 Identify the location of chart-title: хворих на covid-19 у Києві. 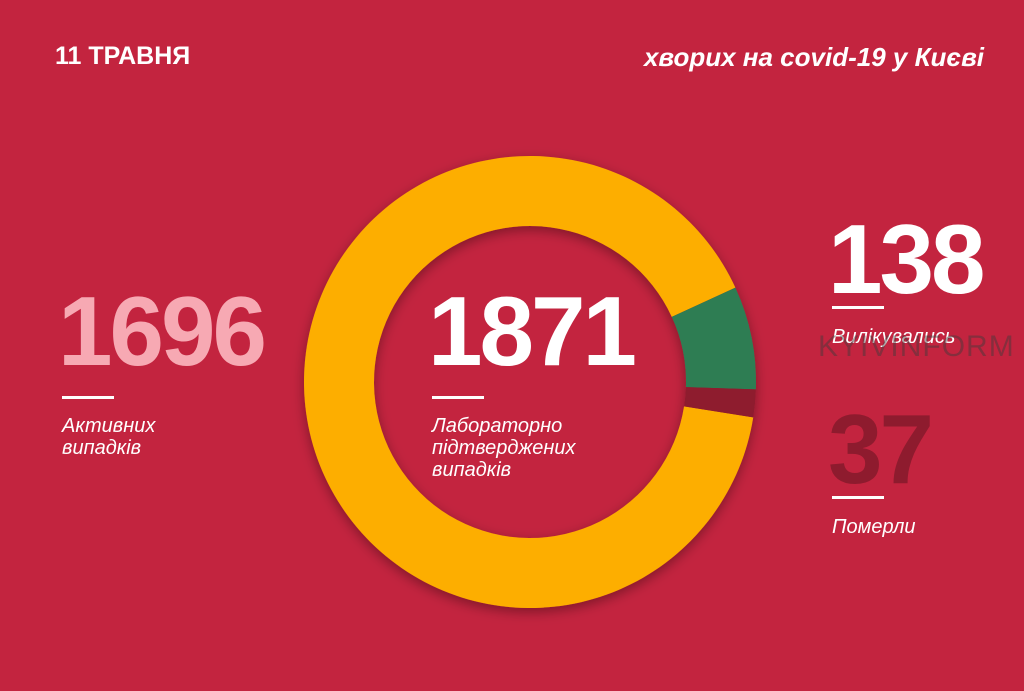
(813, 57).